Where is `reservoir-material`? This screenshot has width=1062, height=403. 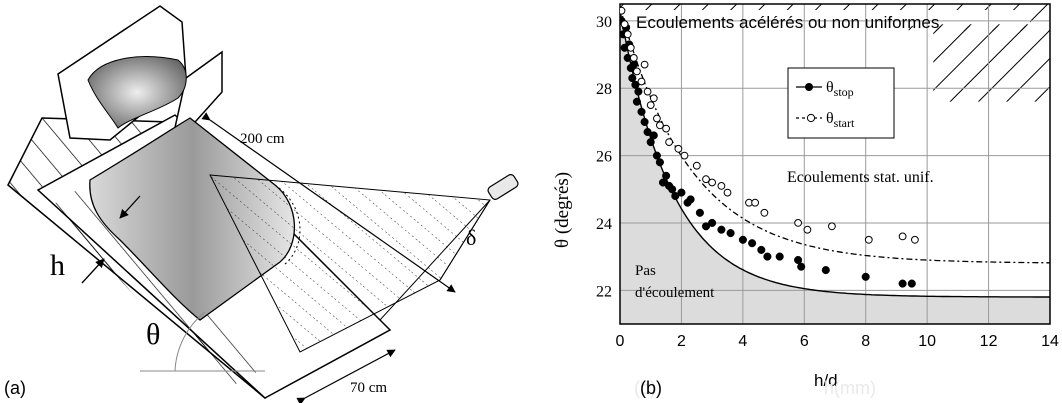
reservoir-material is located at coordinates (137, 92).